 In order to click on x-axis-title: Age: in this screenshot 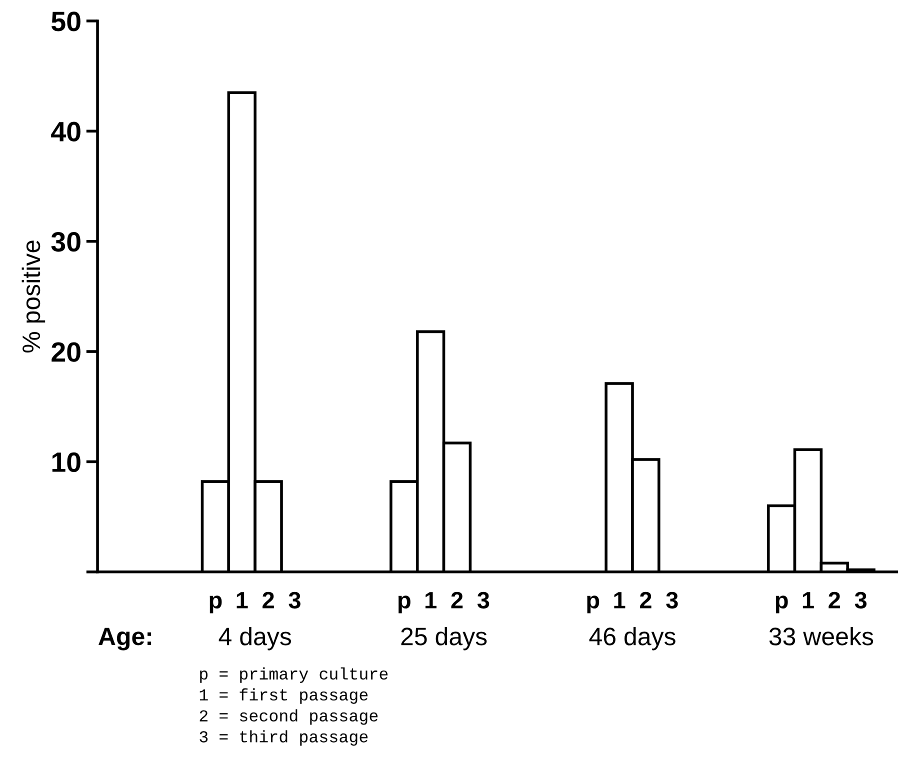, I will do `click(125, 639)`.